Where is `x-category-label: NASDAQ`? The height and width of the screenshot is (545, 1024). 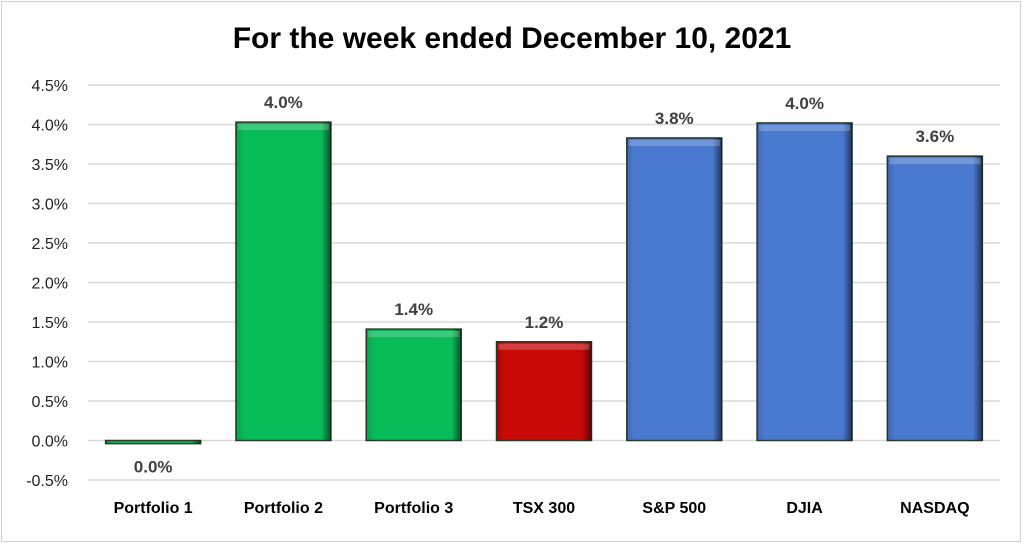 x-category-label: NASDAQ is located at coordinates (934, 508).